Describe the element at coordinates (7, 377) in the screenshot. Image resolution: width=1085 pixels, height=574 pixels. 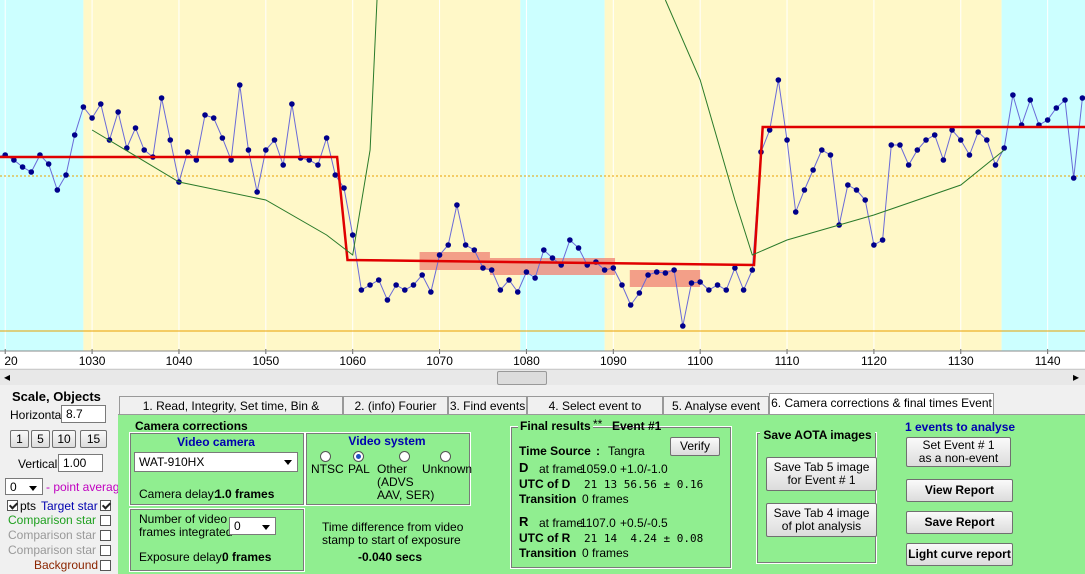
I see `scroll-left-arrow: ◂` at that location.